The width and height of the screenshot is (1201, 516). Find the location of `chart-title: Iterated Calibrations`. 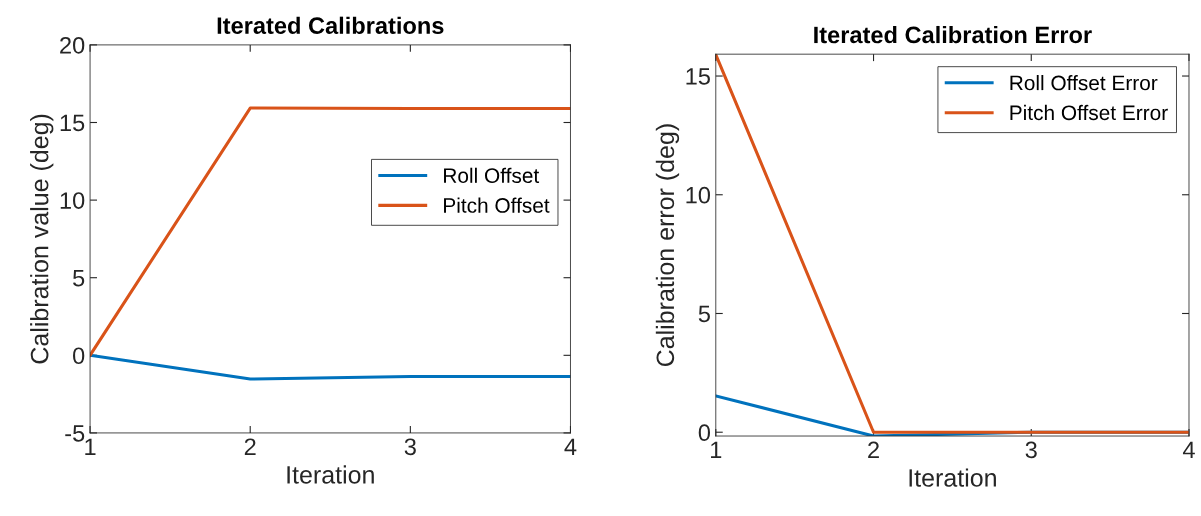

chart-title: Iterated Calibrations is located at coordinates (330, 25).